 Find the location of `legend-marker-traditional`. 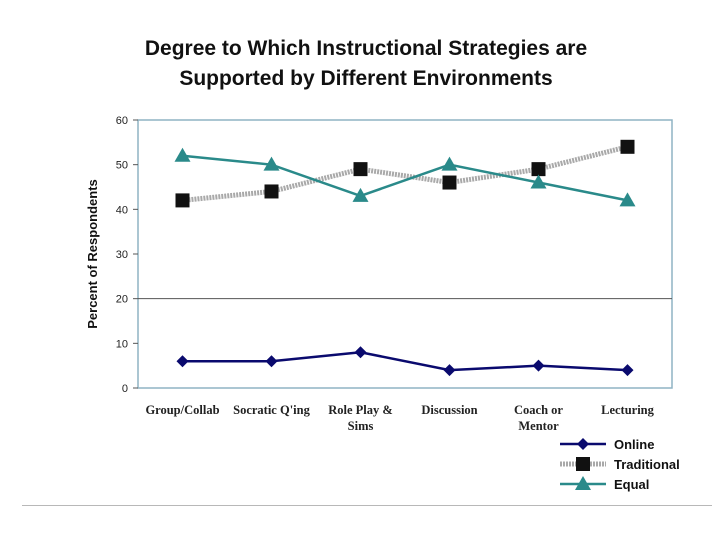

legend-marker-traditional is located at coordinates (583, 464).